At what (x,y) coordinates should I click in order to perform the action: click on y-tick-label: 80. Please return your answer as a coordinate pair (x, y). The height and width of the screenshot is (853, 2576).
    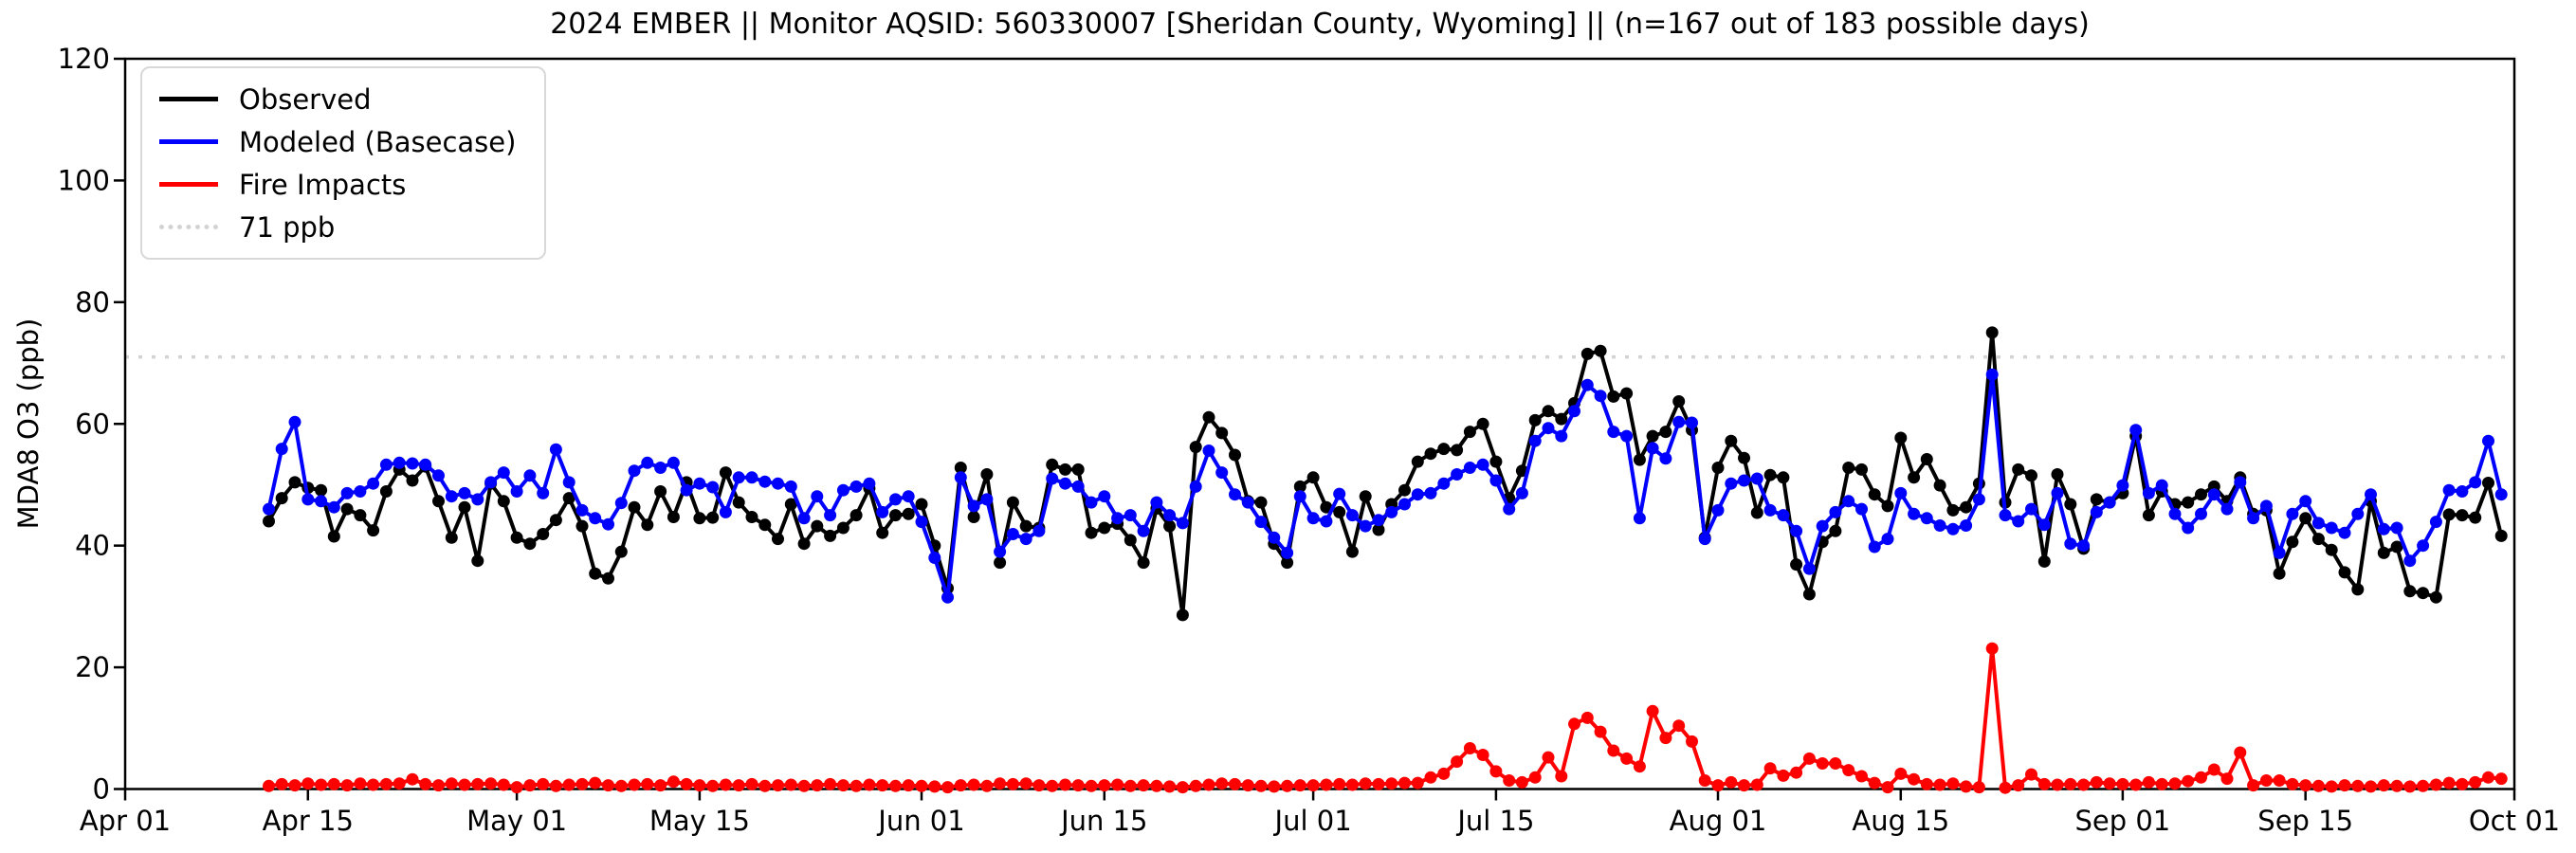
    Looking at the image, I should click on (92, 302).